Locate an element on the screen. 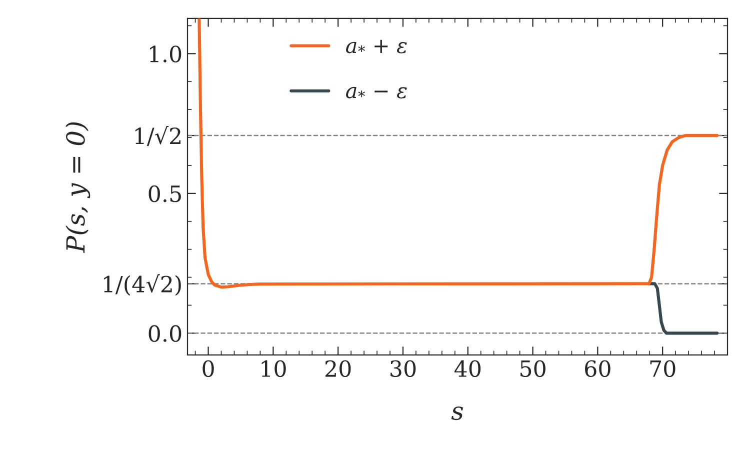 The width and height of the screenshot is (750, 461). y-tick-label: 1/√2 is located at coordinates (157, 136).